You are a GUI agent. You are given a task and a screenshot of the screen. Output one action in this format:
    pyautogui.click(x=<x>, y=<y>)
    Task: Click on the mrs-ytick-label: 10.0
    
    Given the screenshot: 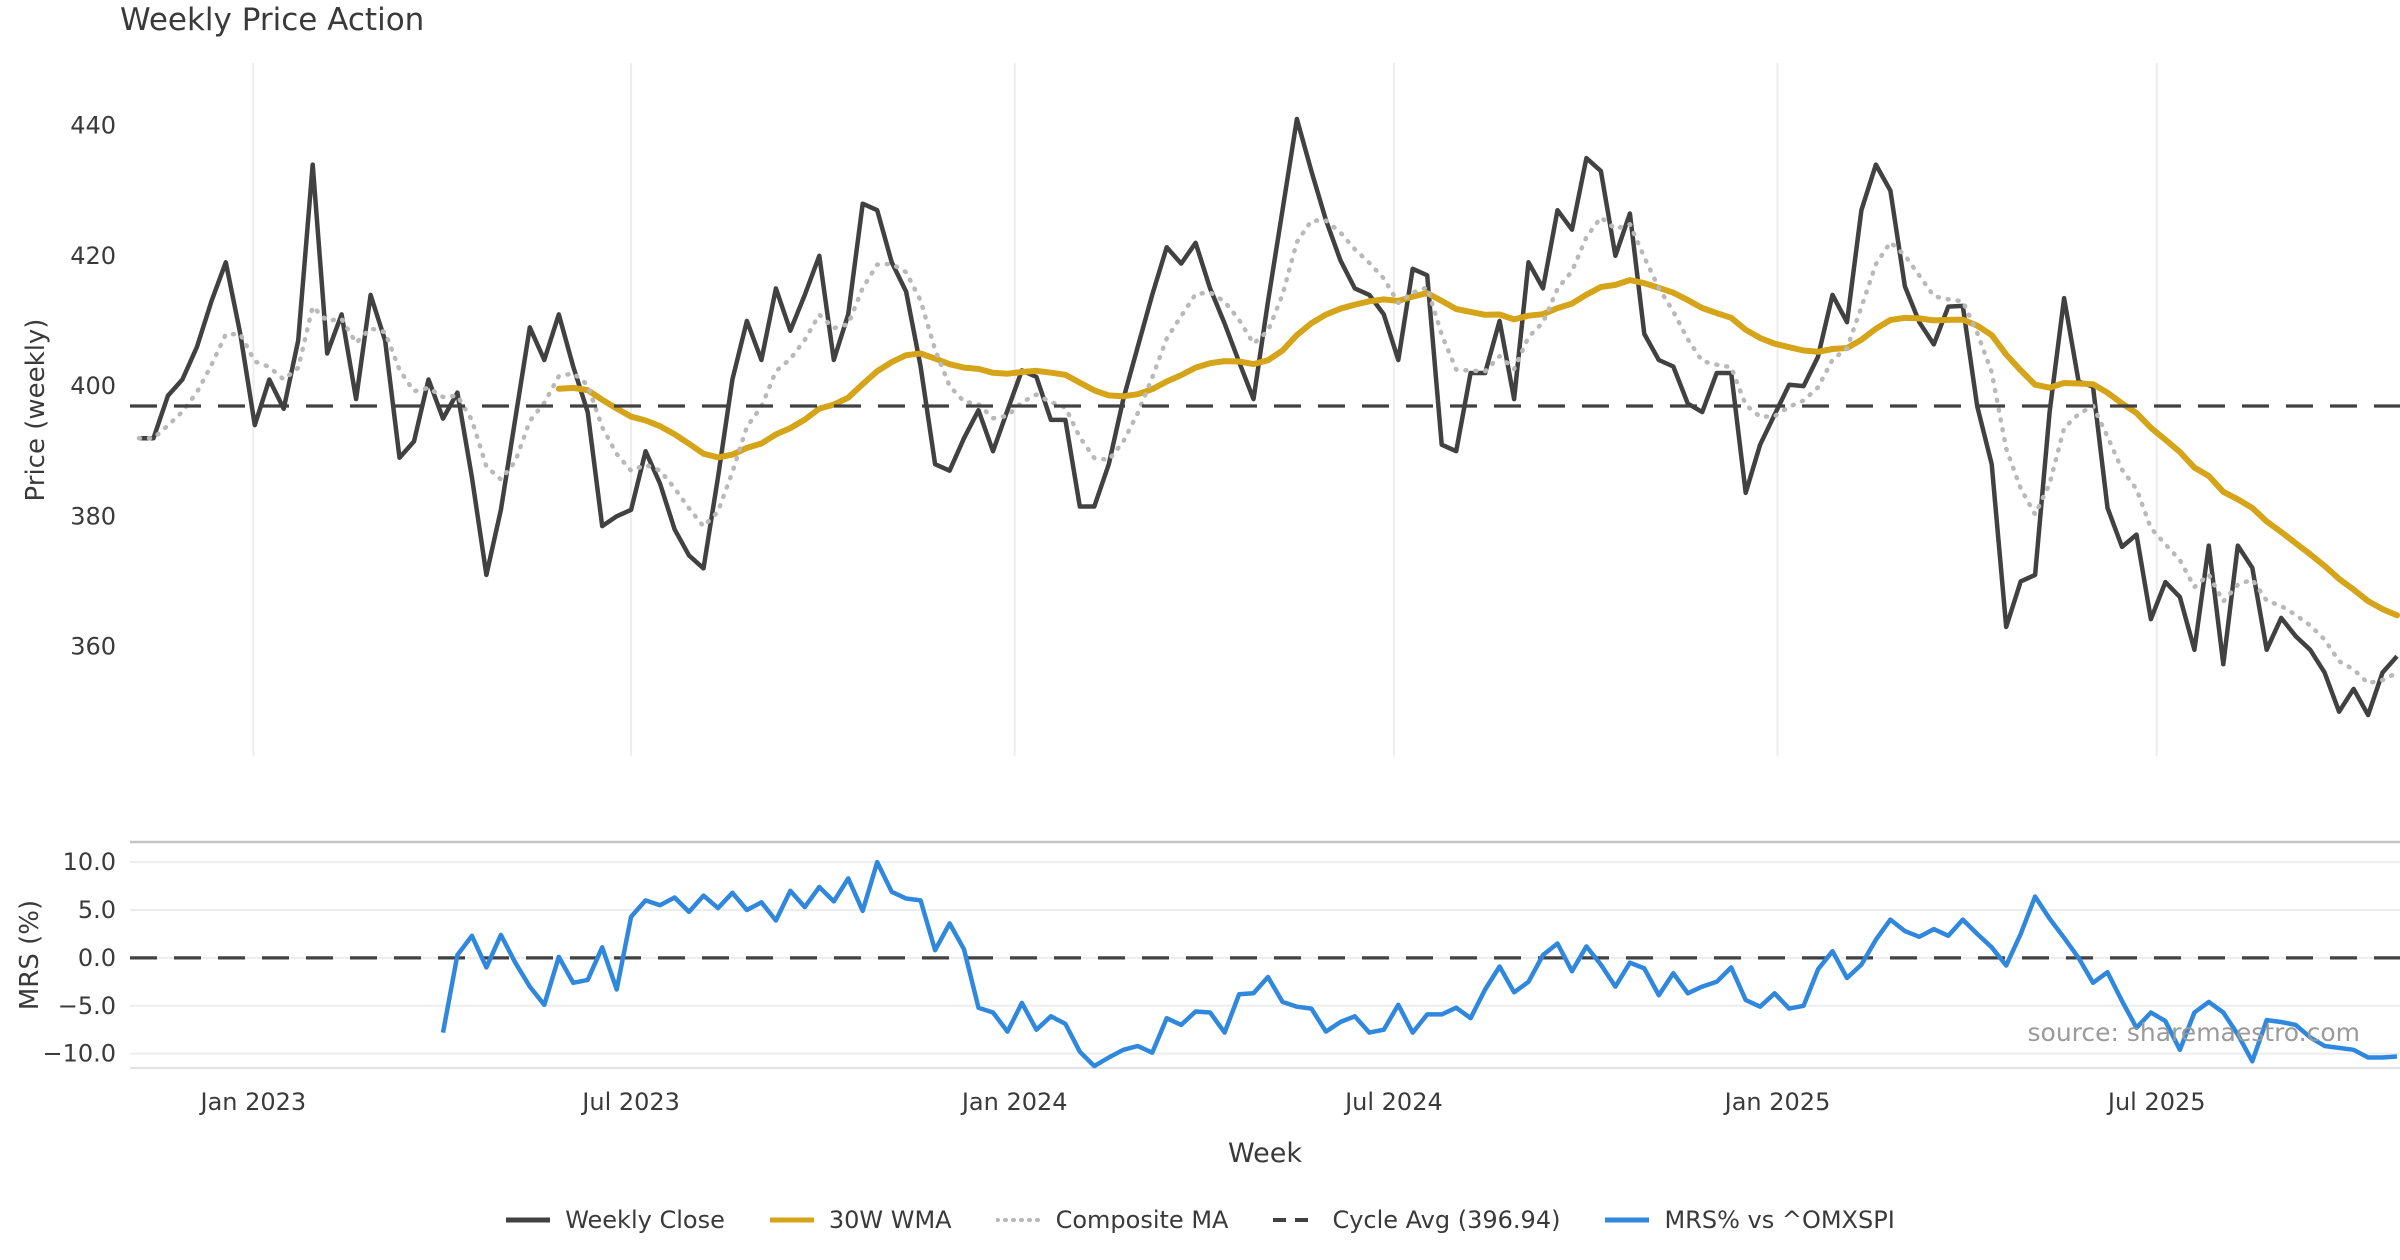 What is the action you would take?
    pyautogui.click(x=89, y=862)
    